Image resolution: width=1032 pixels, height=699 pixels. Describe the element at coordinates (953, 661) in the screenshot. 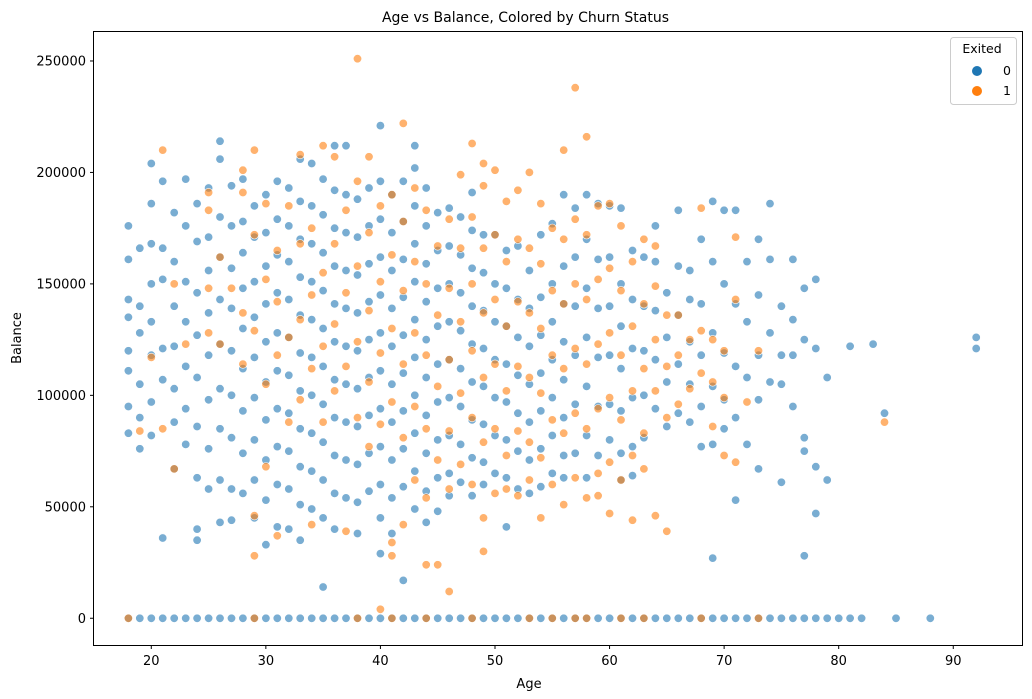

I see `x-tick-label: 90` at that location.